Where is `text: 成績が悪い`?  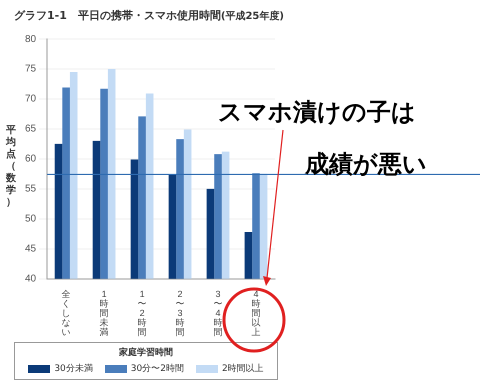
text: 成績が悪い is located at coordinates (366, 164).